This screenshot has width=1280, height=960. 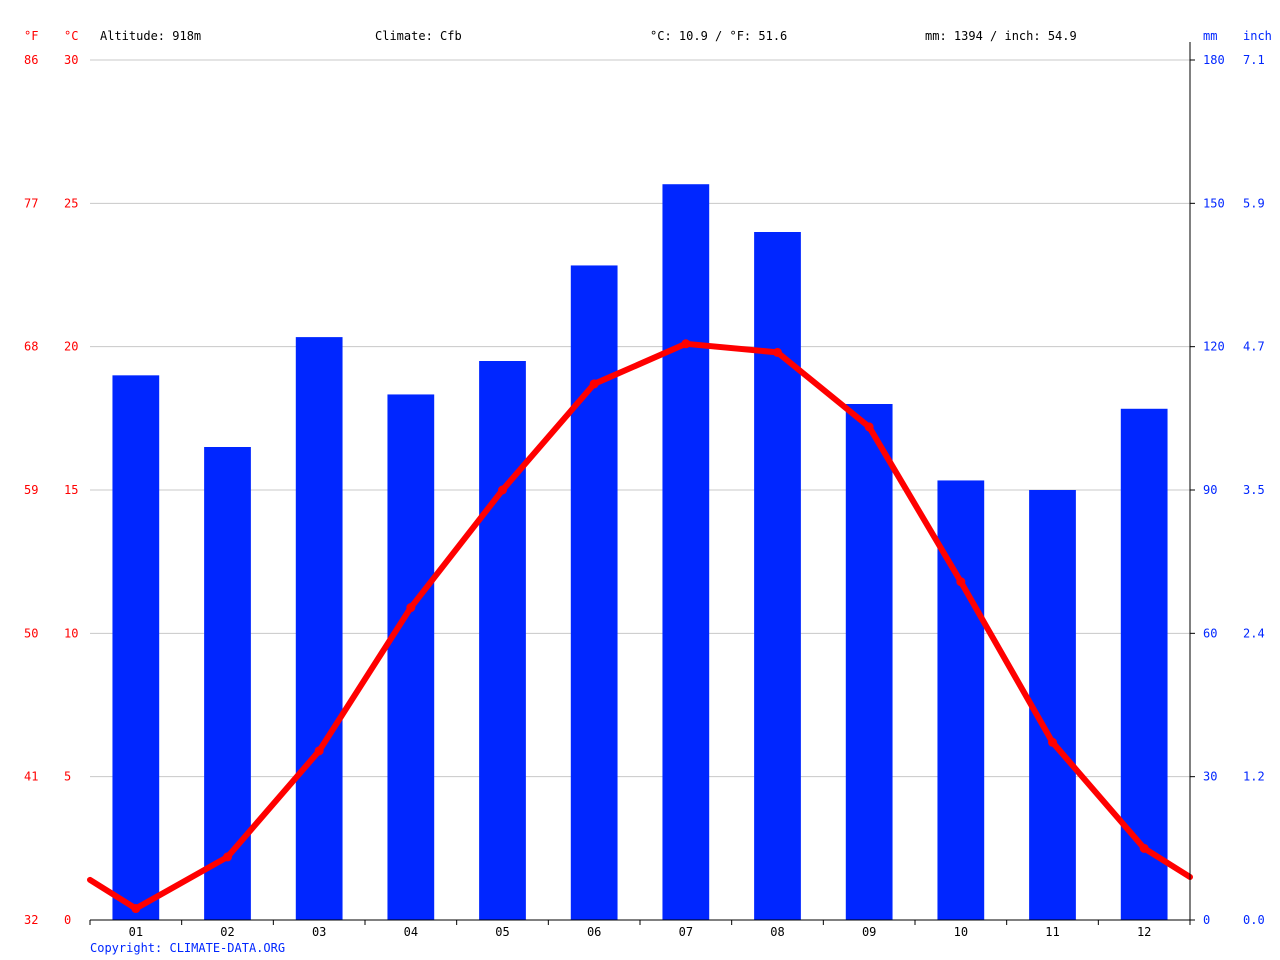 I want to click on month-tick-label: 12, so click(x=1144, y=932).